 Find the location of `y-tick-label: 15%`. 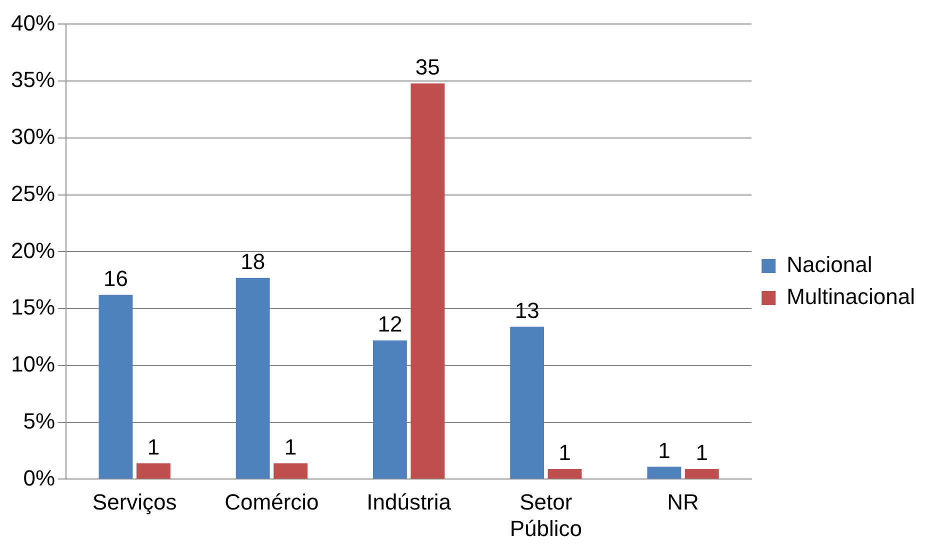

y-tick-label: 15% is located at coordinates (33, 307).